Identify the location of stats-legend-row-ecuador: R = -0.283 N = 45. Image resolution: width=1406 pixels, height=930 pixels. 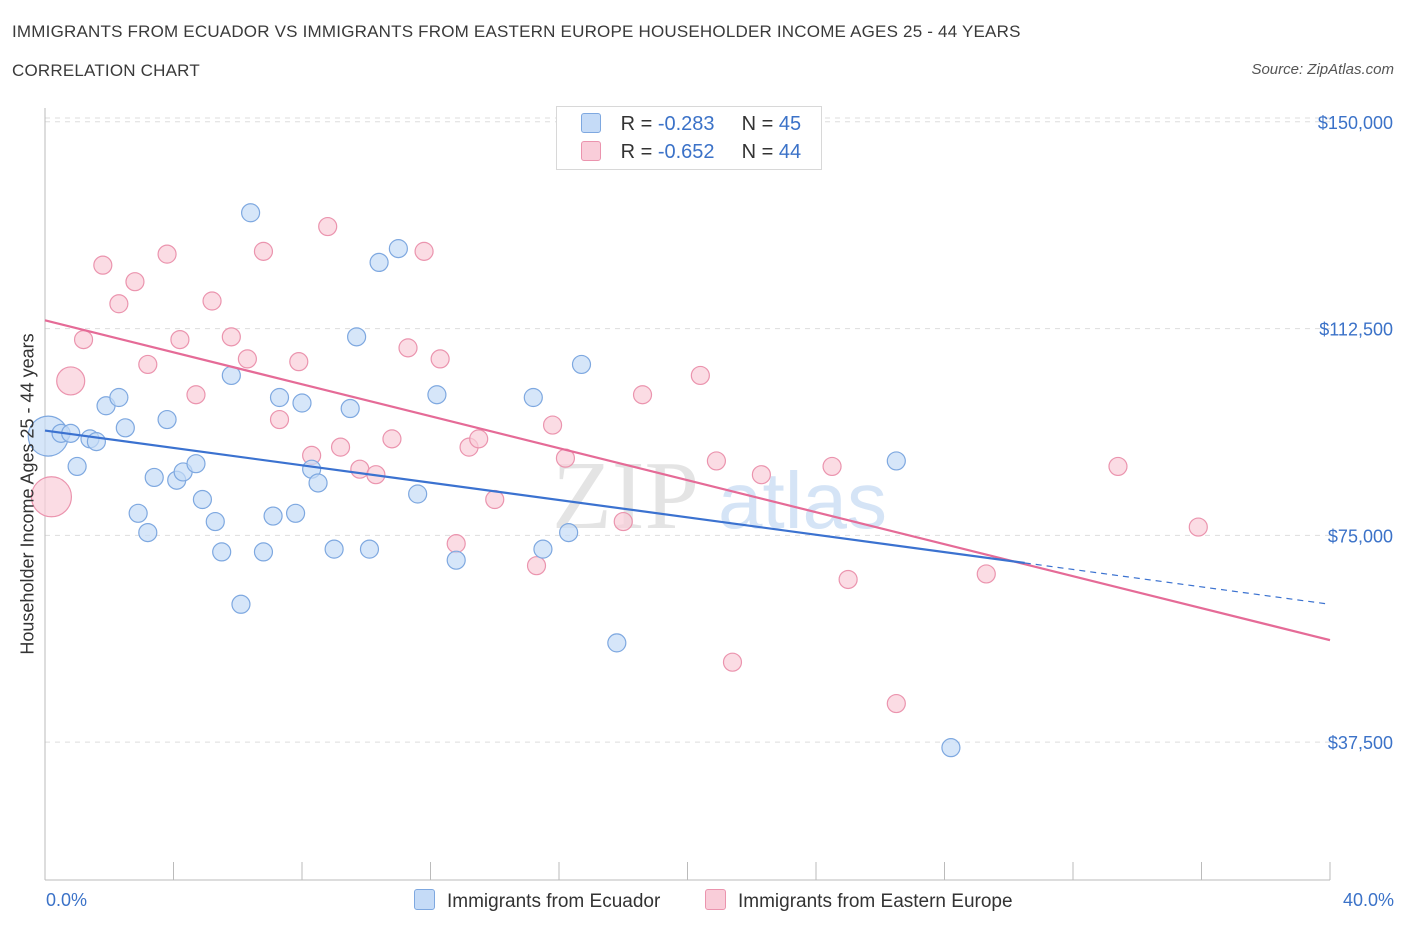
(691, 125).